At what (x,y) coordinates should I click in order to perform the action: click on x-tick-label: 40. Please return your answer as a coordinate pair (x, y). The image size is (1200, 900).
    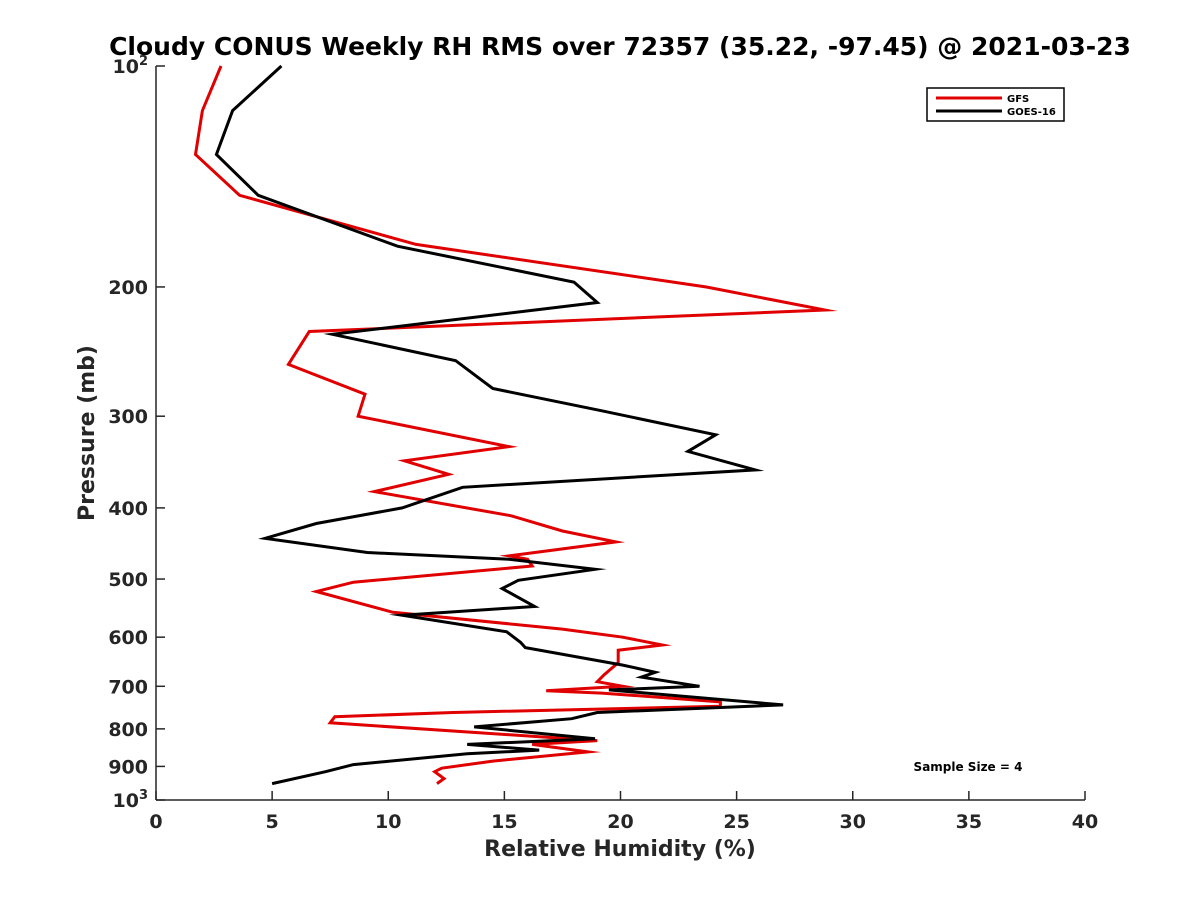
    Looking at the image, I should click on (1085, 822).